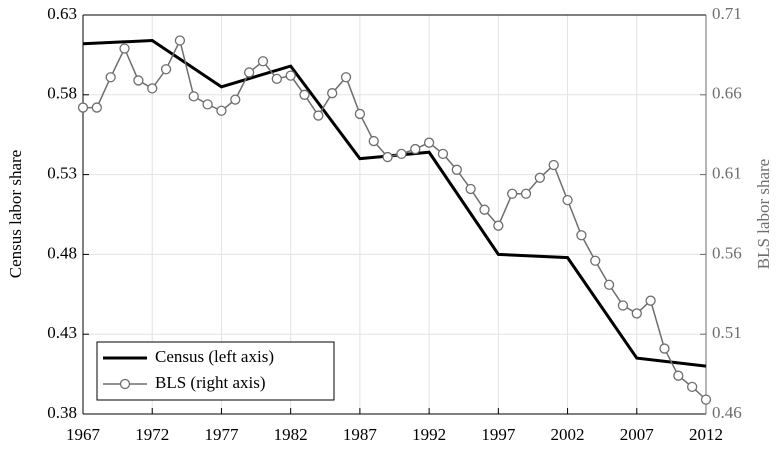 This screenshot has height=449, width=778. I want to click on y-tick-label: 0.38, so click(62, 412).